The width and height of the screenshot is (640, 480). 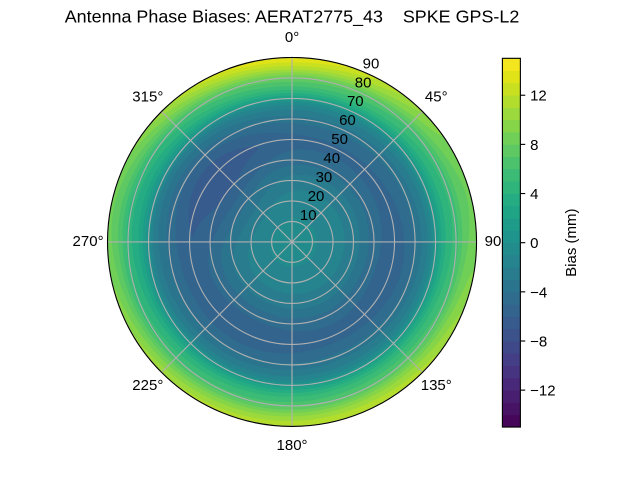 I want to click on svg-text: 60, so click(x=347, y=120).